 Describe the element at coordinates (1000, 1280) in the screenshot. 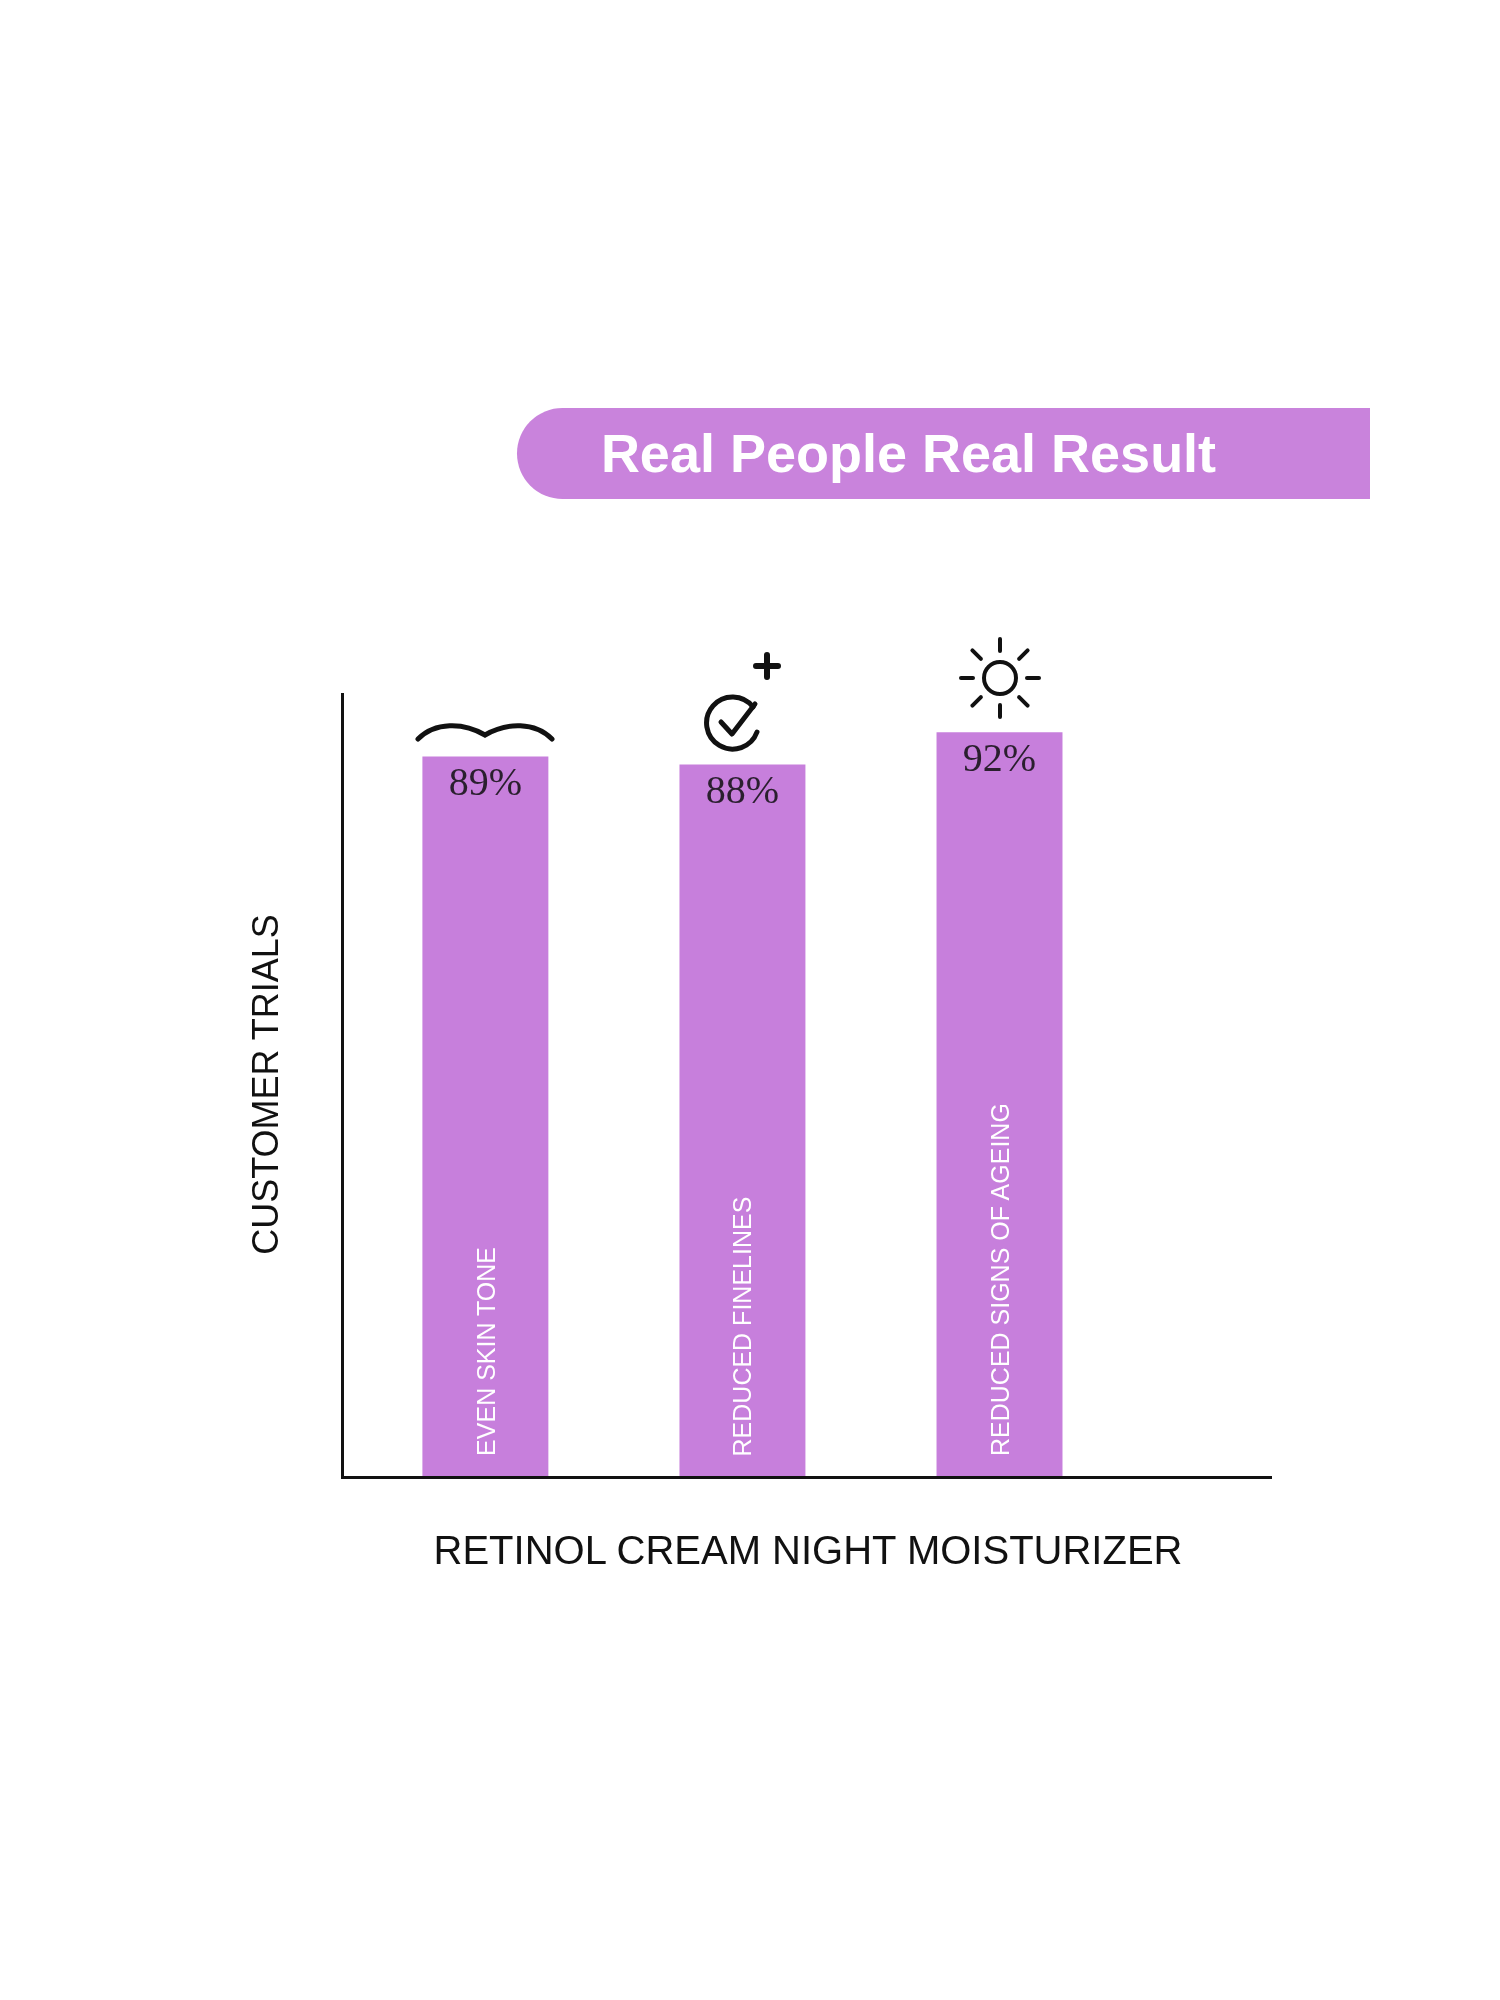

I see `x-tick-label: REDUCED SIGNS OF AGEING` at that location.